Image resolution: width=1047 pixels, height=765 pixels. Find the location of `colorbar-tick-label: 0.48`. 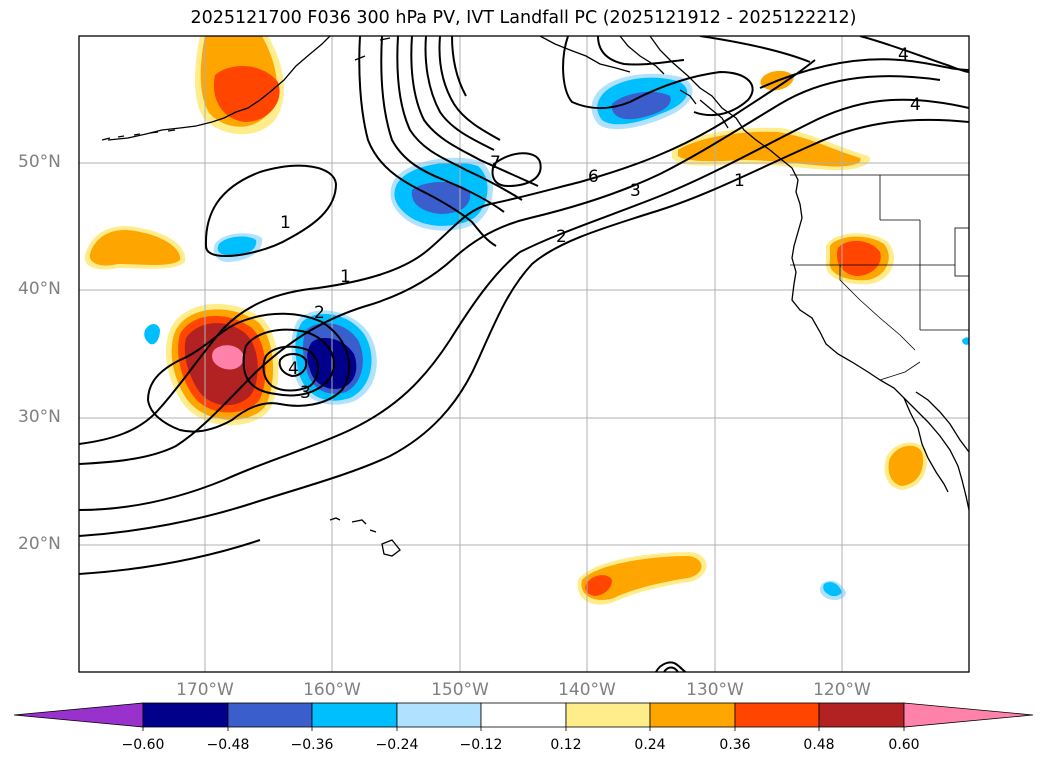

colorbar-tick-label: 0.48 is located at coordinates (819, 745).